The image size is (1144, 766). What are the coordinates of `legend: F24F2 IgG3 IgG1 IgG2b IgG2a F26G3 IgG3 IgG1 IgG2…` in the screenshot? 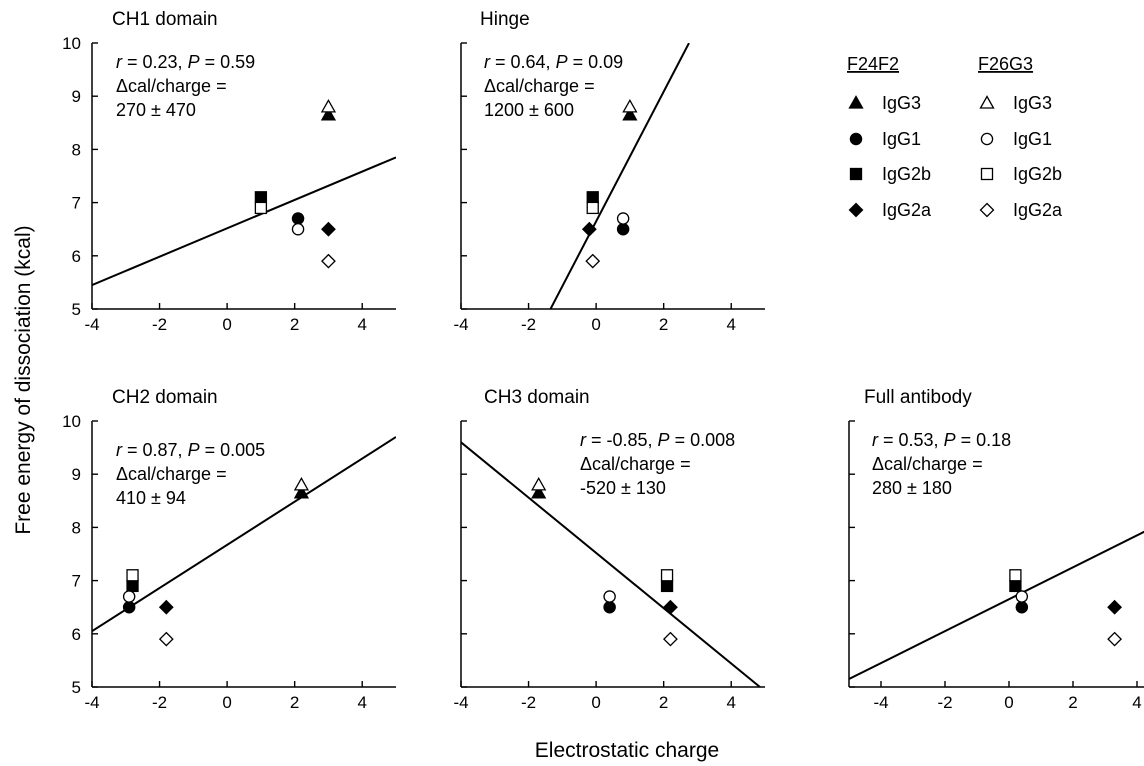 It's located at (955, 137).